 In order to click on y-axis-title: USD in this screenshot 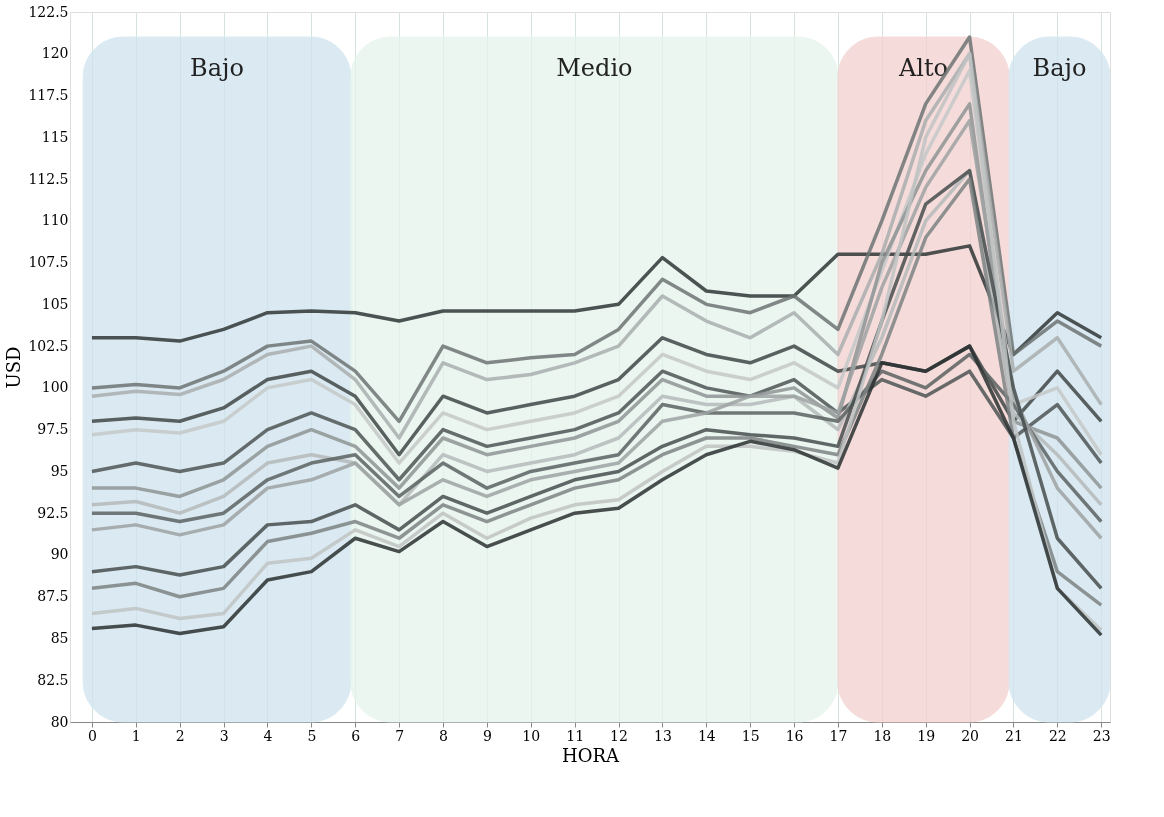, I will do `click(14, 367)`.